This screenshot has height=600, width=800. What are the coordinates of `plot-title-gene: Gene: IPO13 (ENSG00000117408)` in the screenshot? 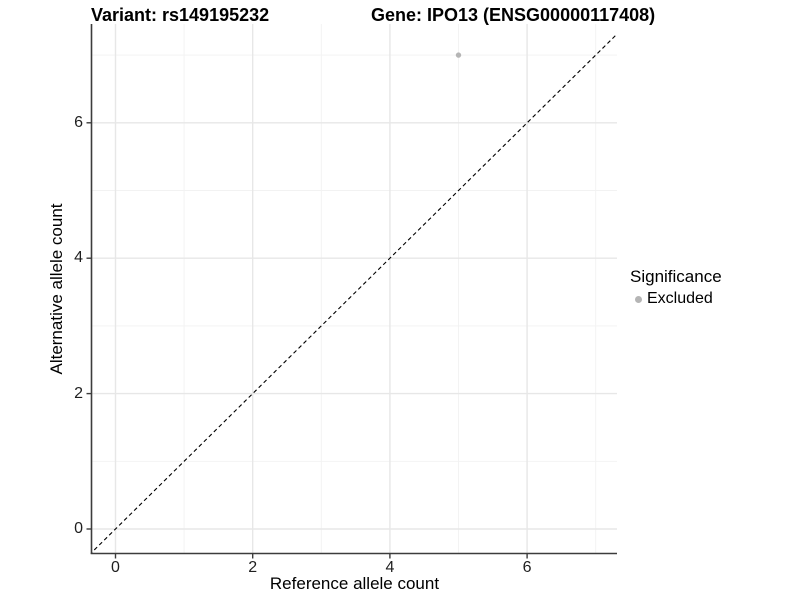 It's located at (513, 15).